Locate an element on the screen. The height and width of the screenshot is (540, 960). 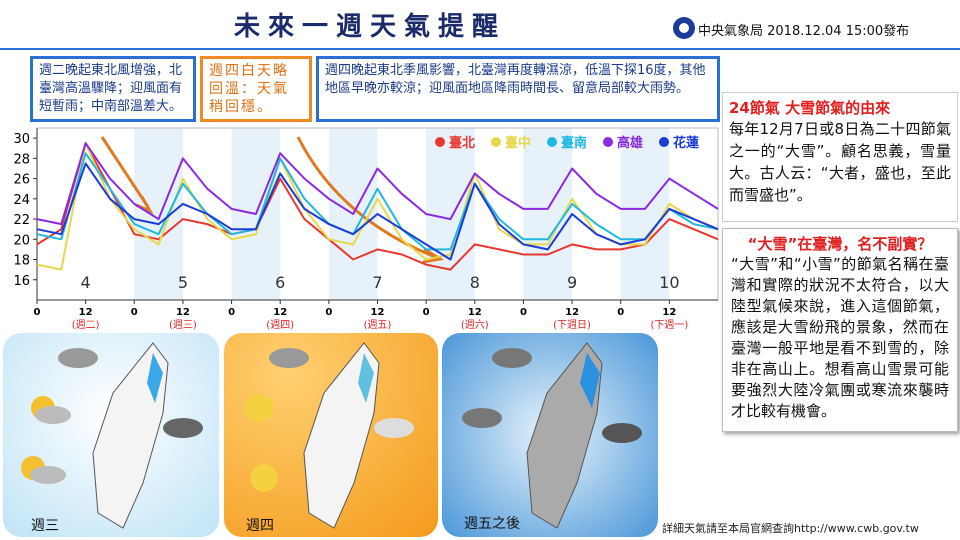
weekday-label: (下週一) is located at coordinates (669, 324).